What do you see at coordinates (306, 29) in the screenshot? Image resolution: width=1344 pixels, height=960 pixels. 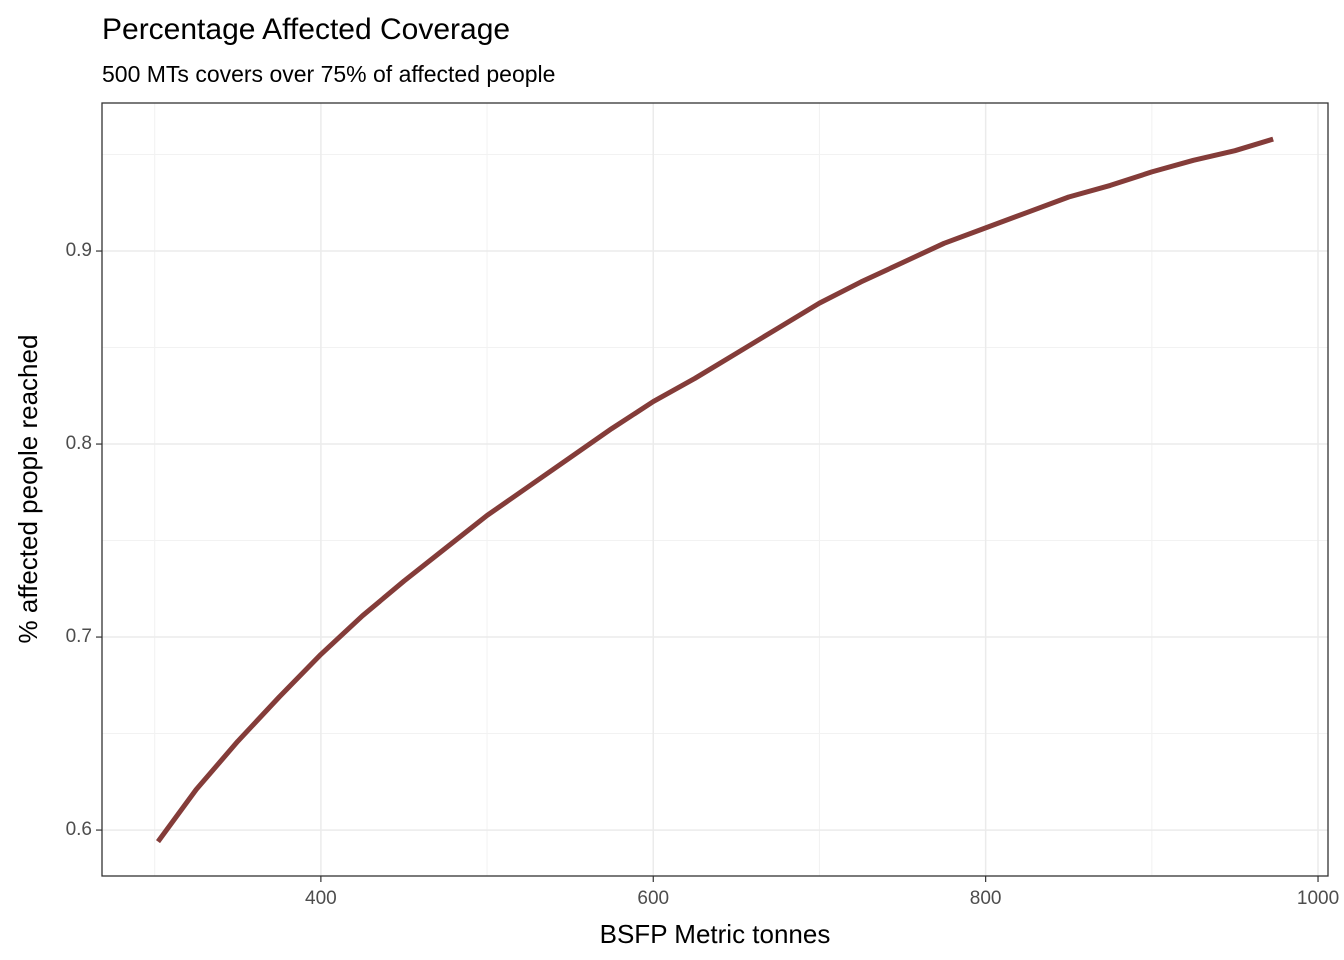 I see `chart-title: Percentage Affected Coverage` at bounding box center [306, 29].